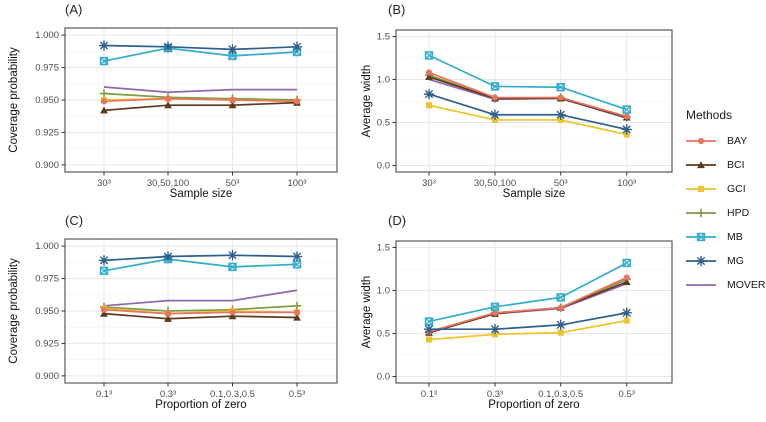 The width and height of the screenshot is (766, 422). I want to click on series-bci, so click(200, 315).